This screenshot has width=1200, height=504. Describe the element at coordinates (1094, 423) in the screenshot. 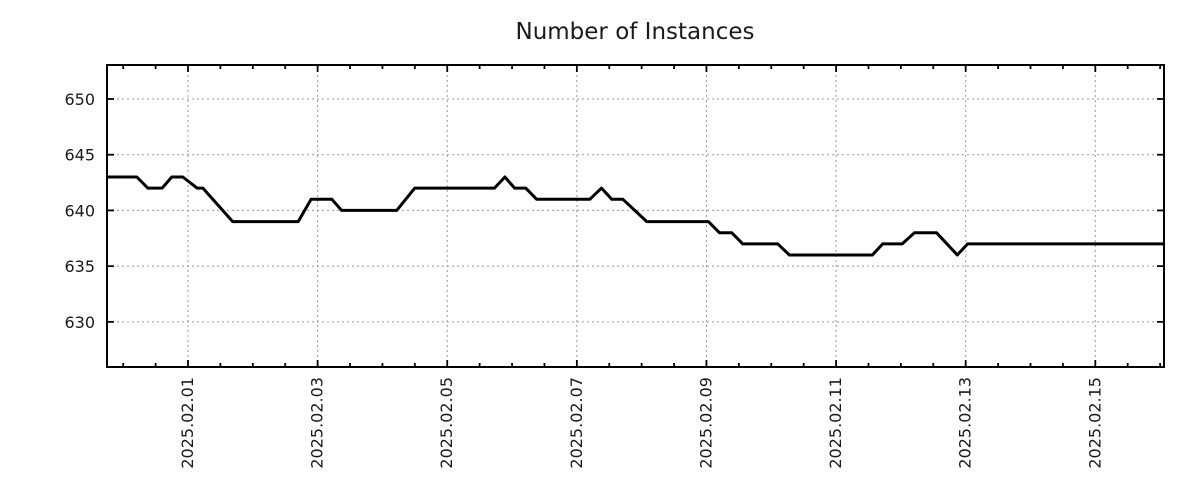

I see `x-tick-label: 2025.02.15` at that location.